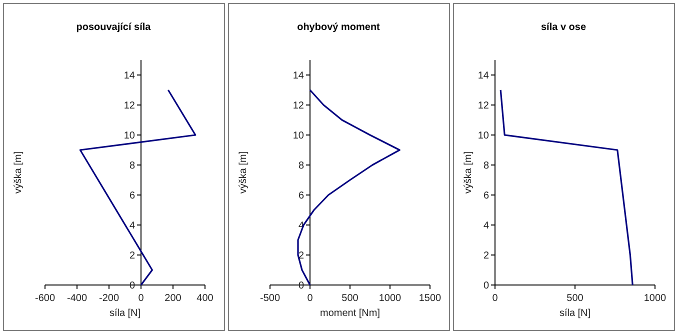 This screenshot has width=676, height=335. I want to click on line-series, so click(567, 187).